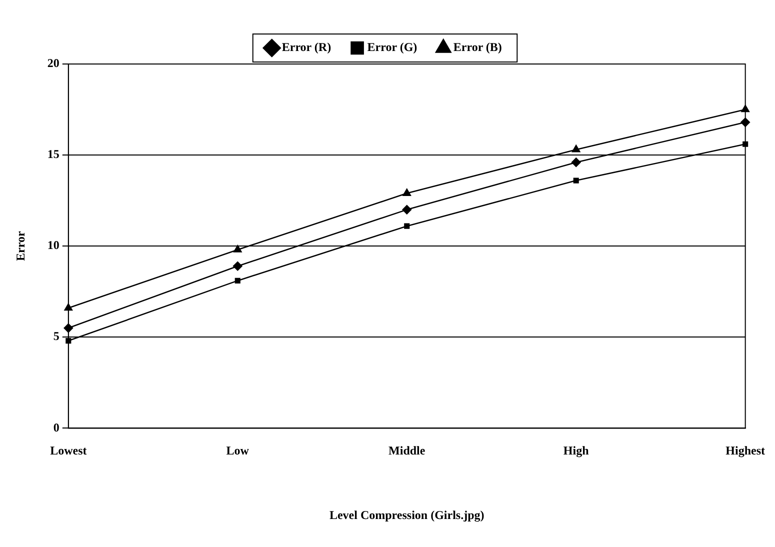  I want to click on x-tick-label: Lowest, so click(68, 450).